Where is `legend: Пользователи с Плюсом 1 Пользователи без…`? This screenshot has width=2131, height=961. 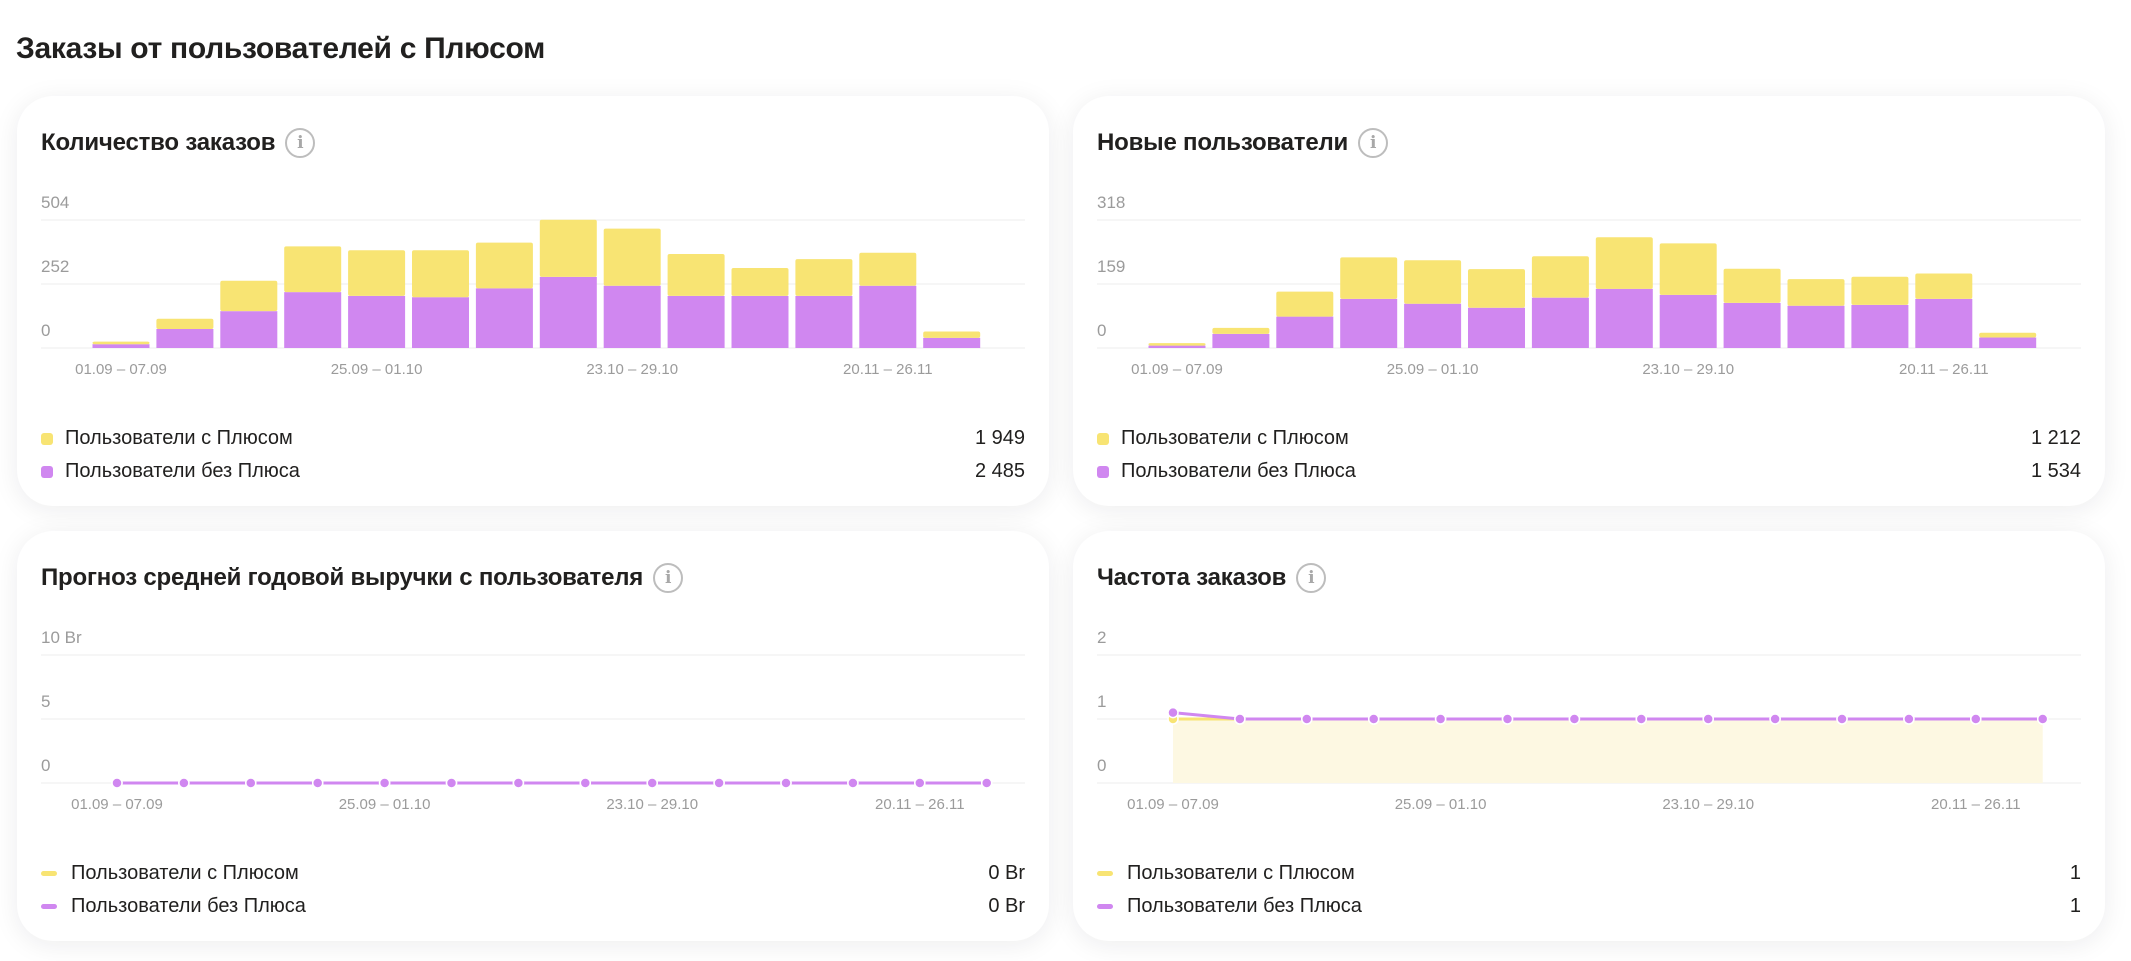
legend: Пользователи с Плюсом 1 Пользователи без… is located at coordinates (1589, 890).